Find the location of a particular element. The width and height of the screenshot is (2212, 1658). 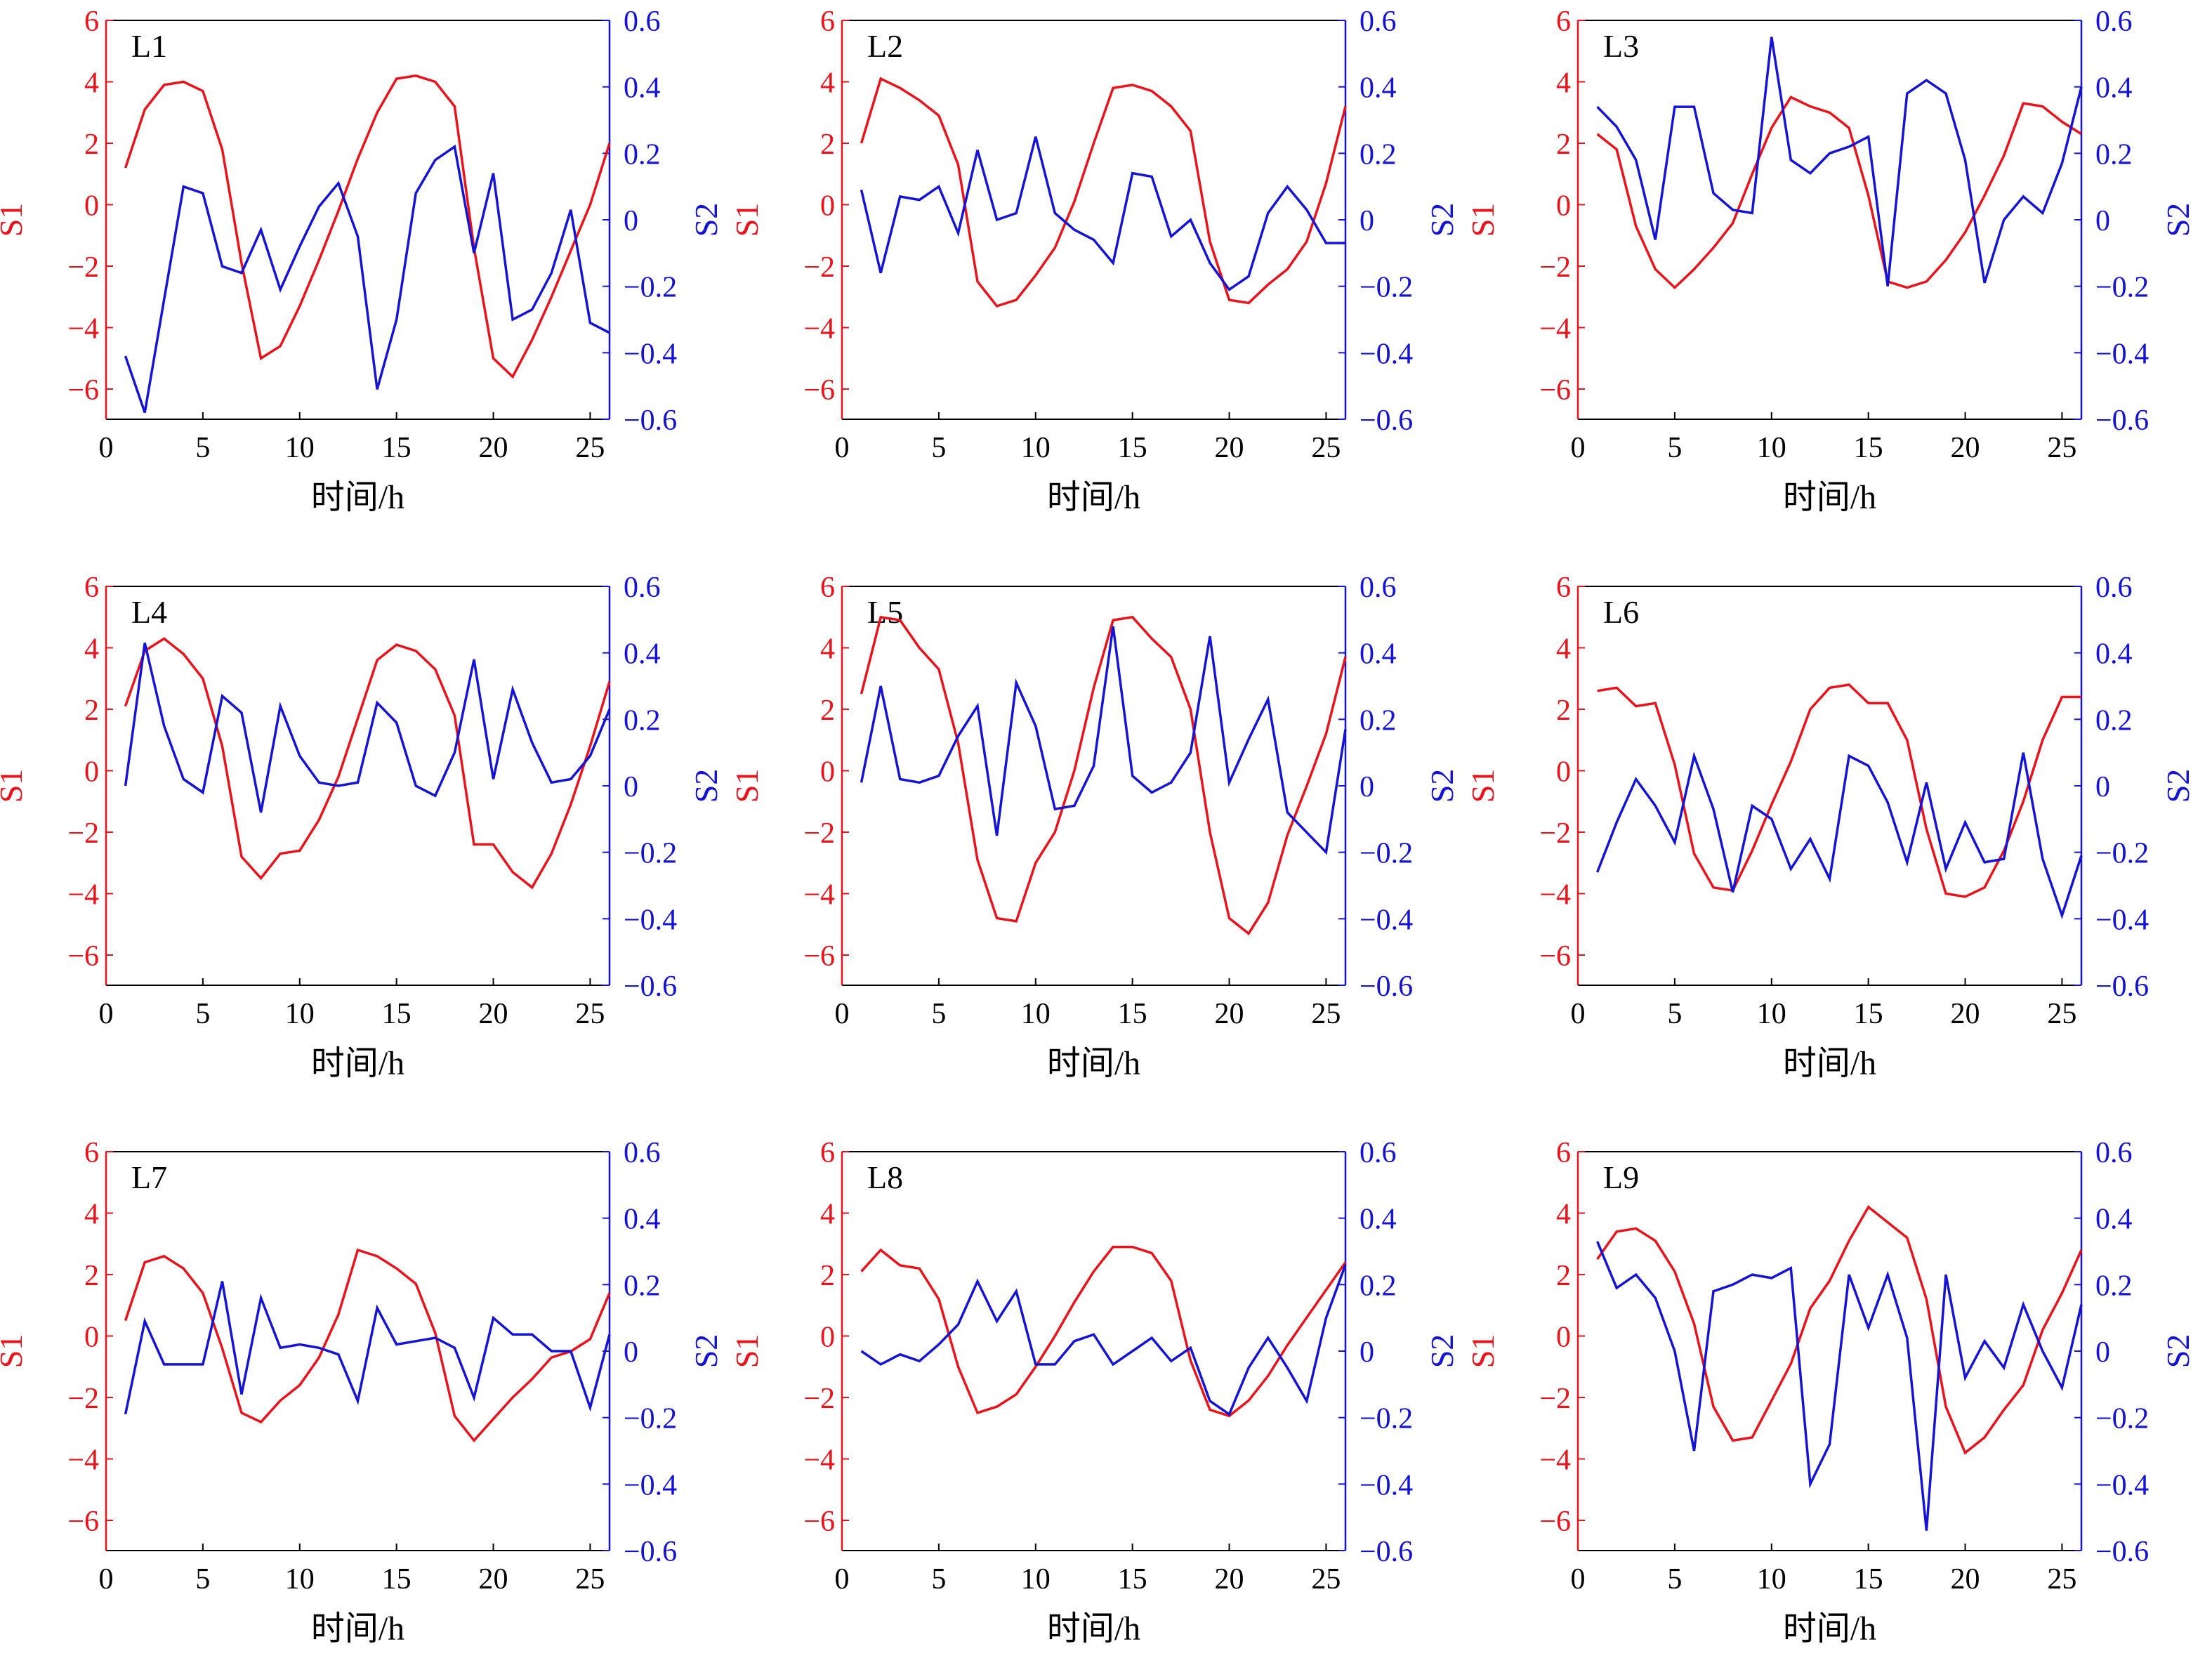

panel-label: L2 is located at coordinates (885, 46).